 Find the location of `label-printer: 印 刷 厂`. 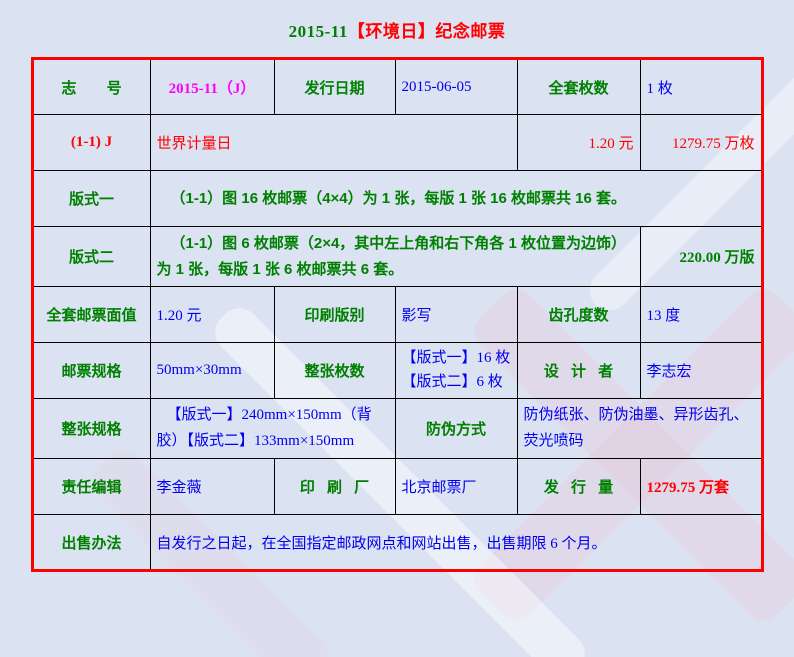

label-printer: 印 刷 厂 is located at coordinates (334, 486).